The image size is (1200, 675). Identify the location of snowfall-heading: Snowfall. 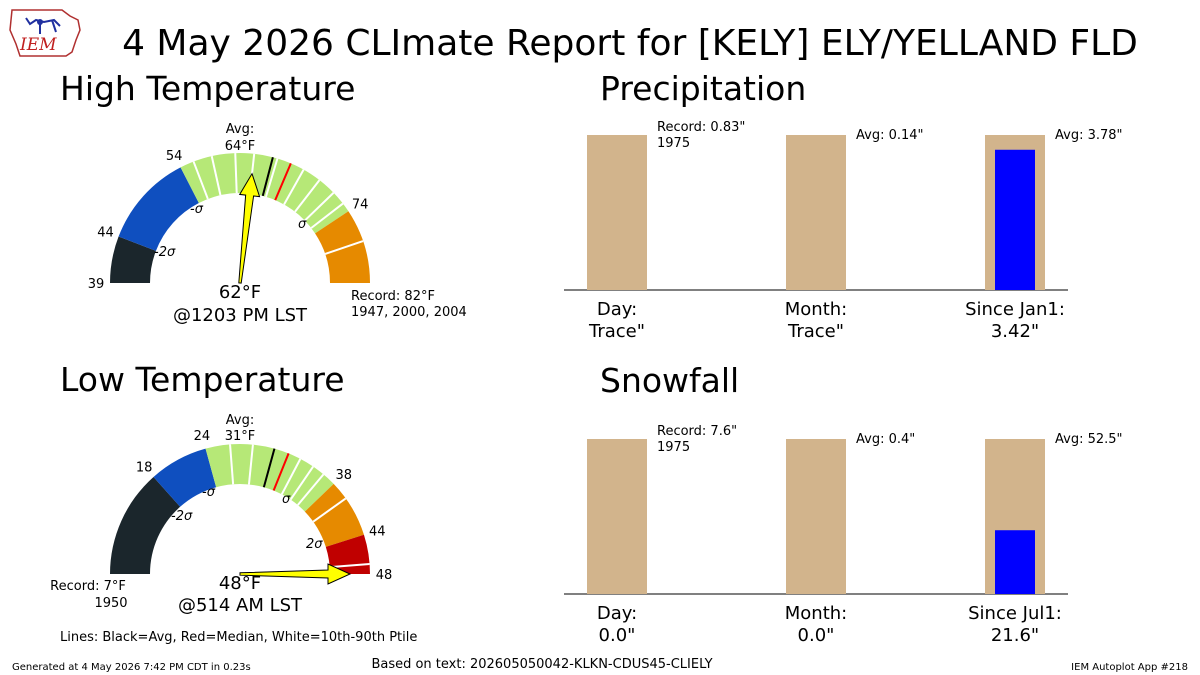
(669, 380).